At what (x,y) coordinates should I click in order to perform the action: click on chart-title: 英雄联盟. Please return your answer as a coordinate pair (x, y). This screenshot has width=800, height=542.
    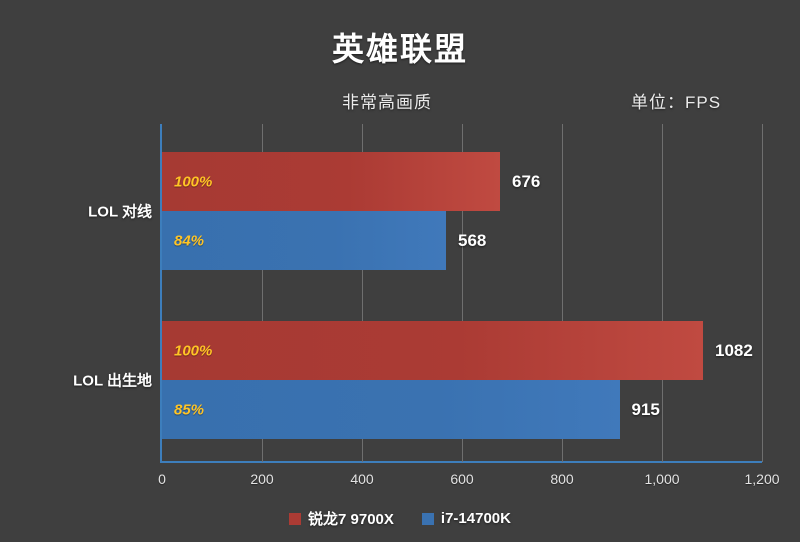
    Looking at the image, I should click on (399, 49).